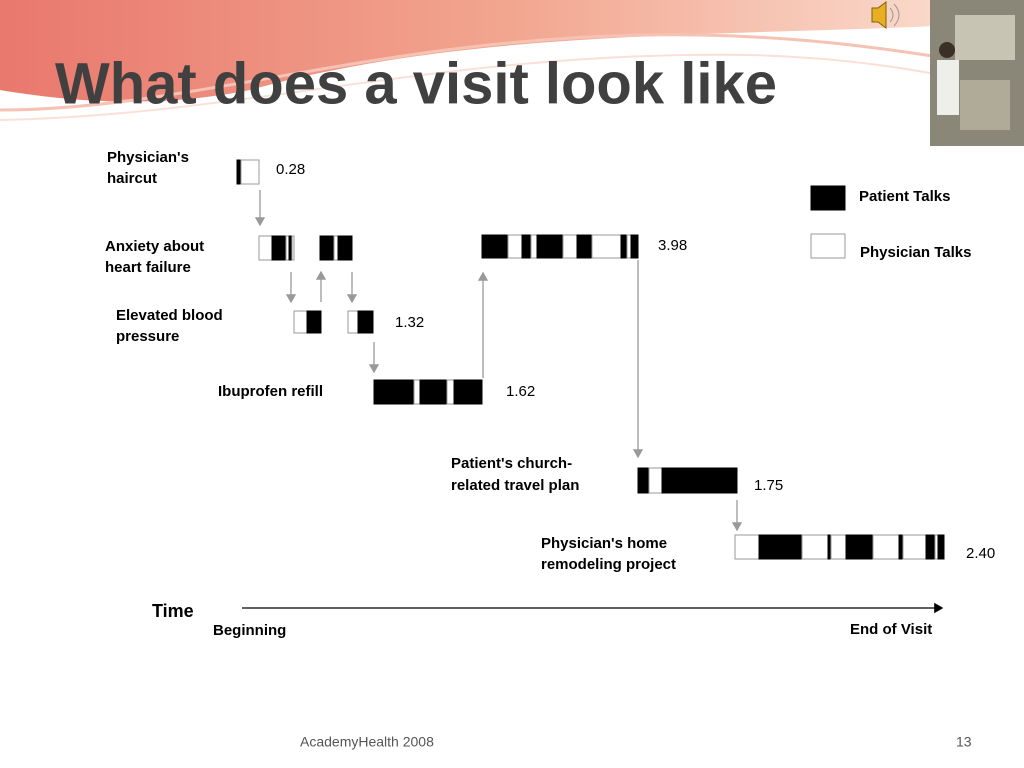  I want to click on page-number: 13, so click(964, 742).